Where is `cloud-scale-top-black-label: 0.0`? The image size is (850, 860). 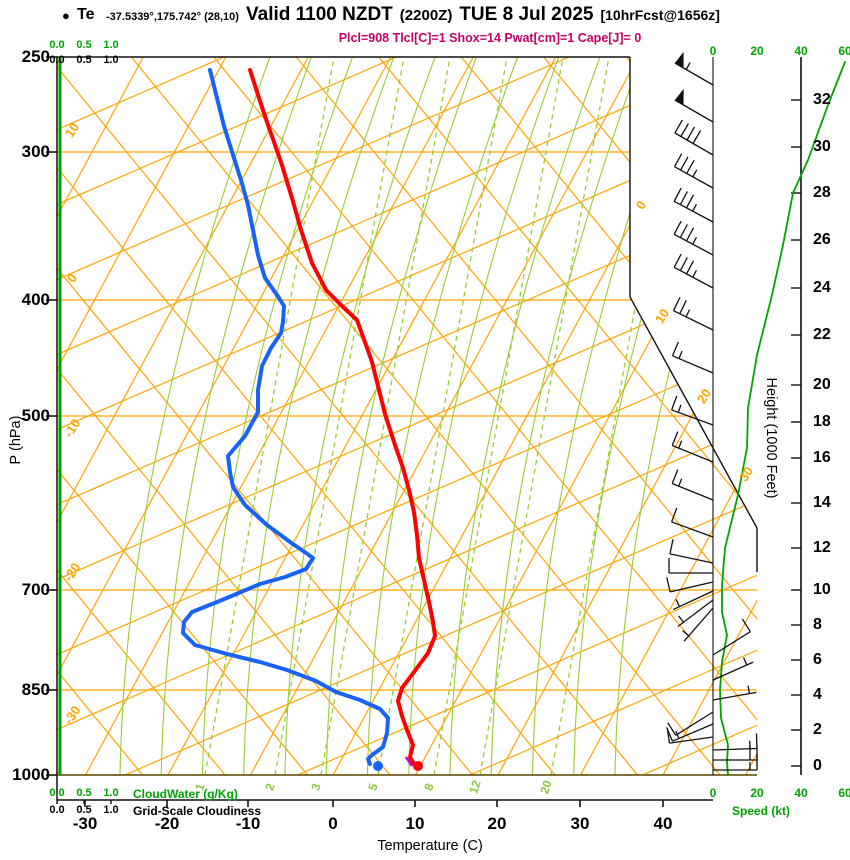 cloud-scale-top-black-label: 0.0 is located at coordinates (57, 60).